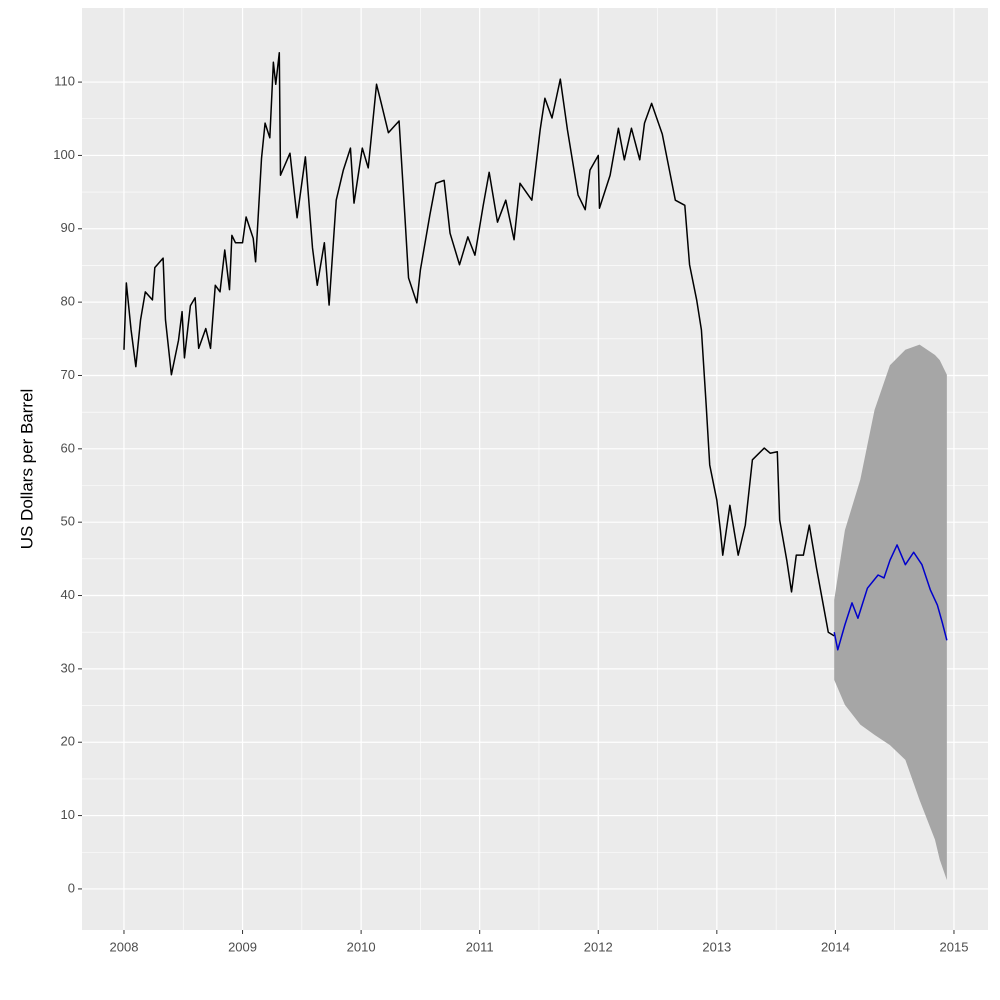  Describe the element at coordinates (68, 814) in the screenshot. I see `y-tick-label: 10` at that location.